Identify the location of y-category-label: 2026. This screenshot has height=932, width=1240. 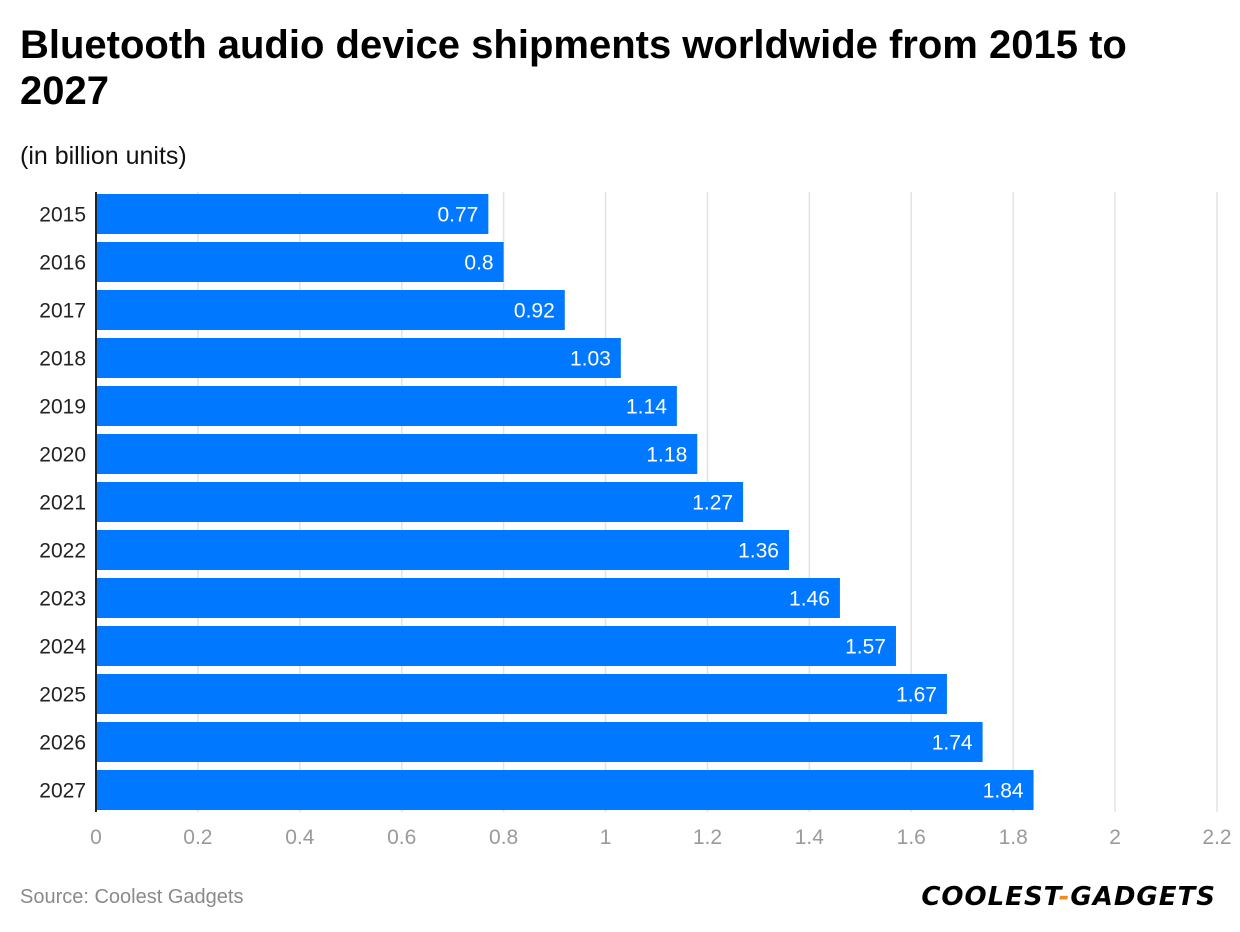
(62, 743).